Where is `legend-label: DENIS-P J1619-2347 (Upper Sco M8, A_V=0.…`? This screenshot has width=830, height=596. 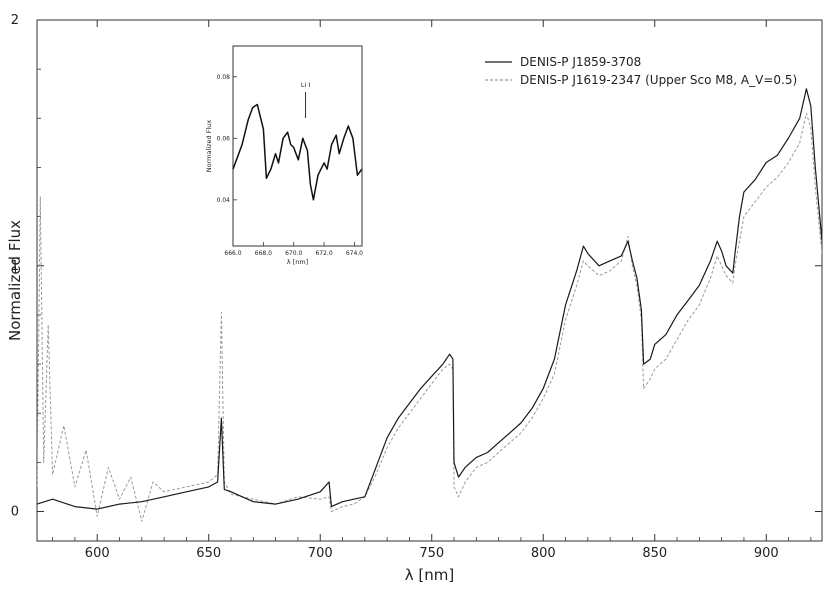 legend-label: DENIS-P J1619-2347 (Upper Sco M8, A_V=0.… is located at coordinates (658, 80).